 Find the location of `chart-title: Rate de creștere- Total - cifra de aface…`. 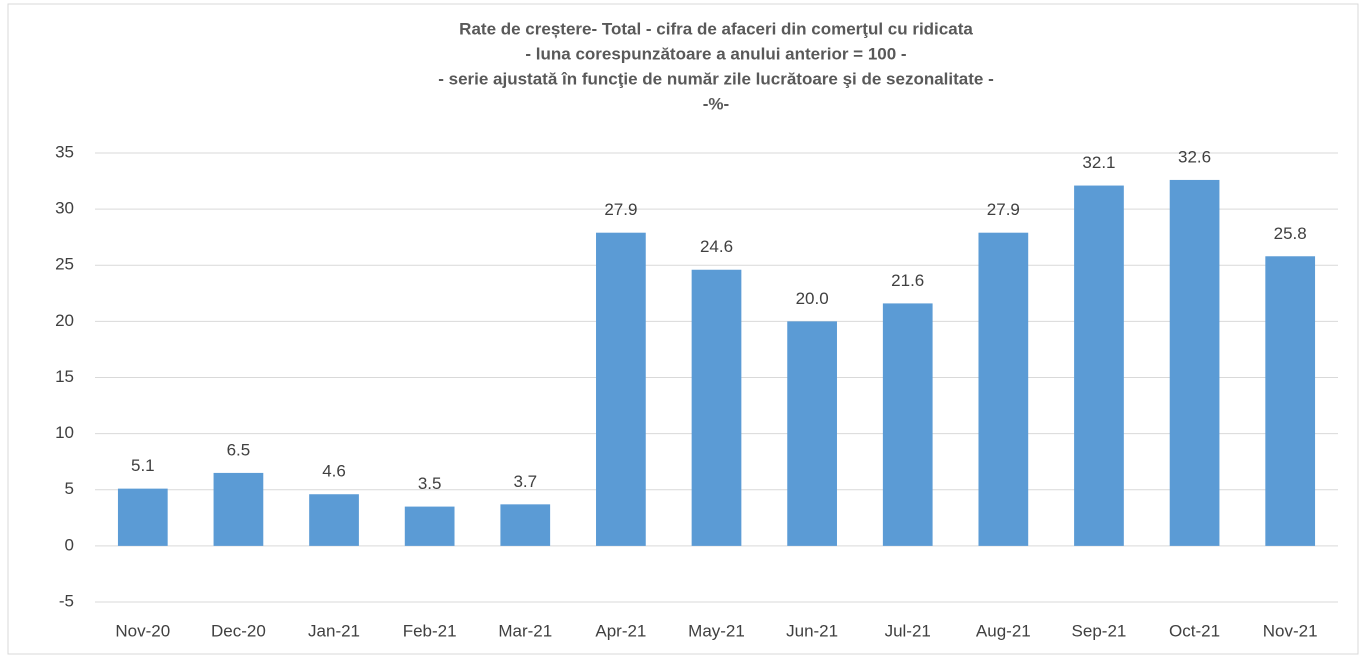

chart-title: Rate de creștere- Total - cifra de aface… is located at coordinates (716, 28).